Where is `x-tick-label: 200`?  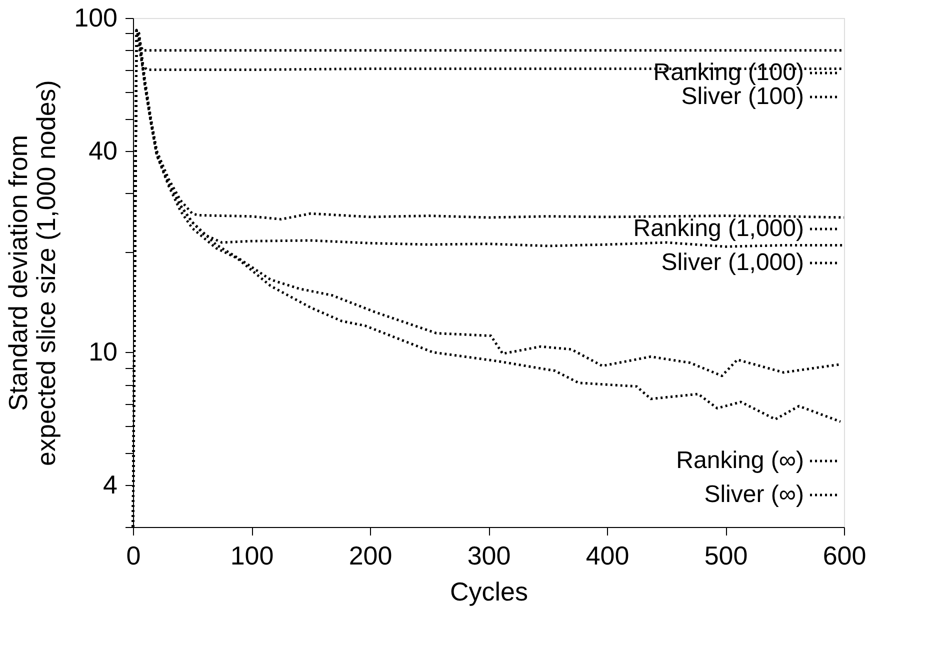 x-tick-label: 200 is located at coordinates (370, 555).